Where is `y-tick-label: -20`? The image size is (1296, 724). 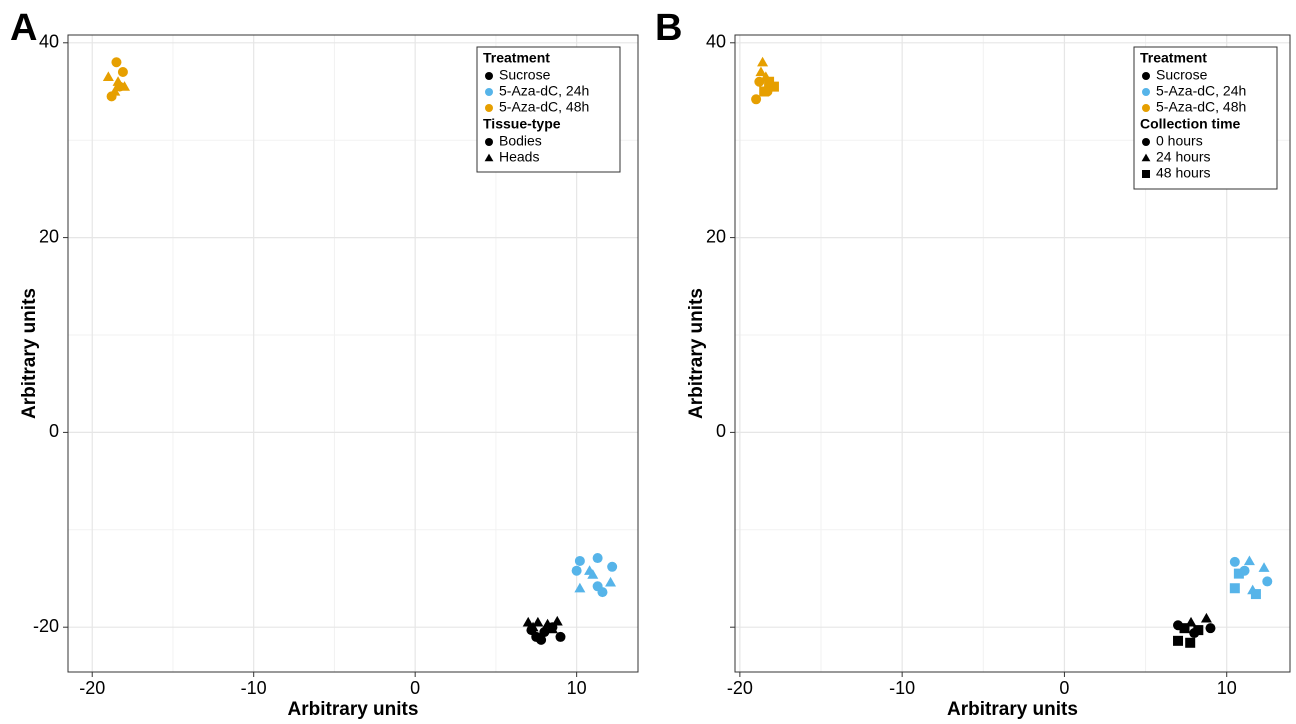
y-tick-label: -20 is located at coordinates (46, 626).